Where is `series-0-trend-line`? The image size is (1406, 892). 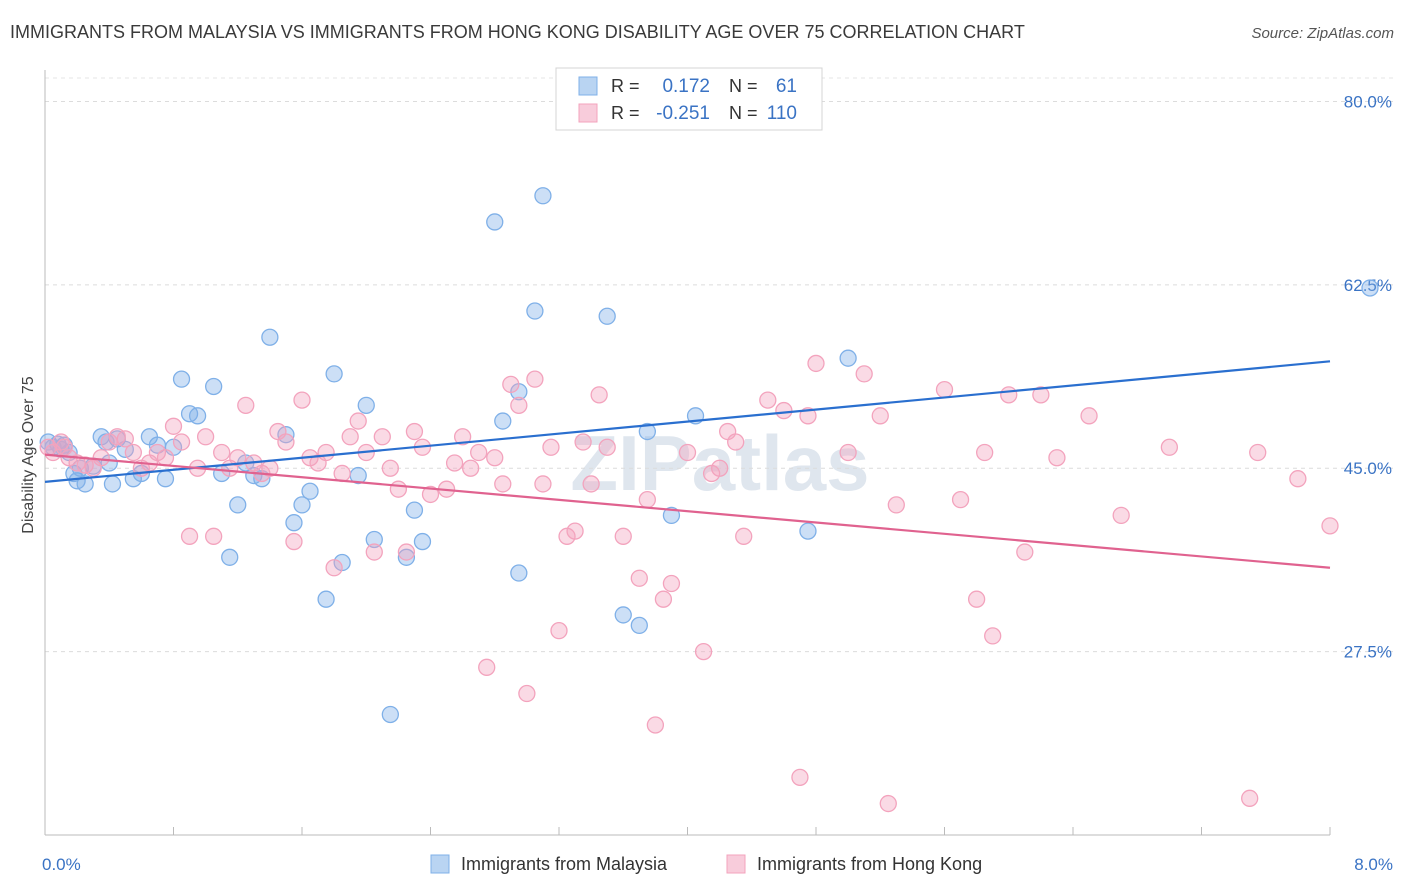
series-0-trend-line is located at coordinates (687, 421).